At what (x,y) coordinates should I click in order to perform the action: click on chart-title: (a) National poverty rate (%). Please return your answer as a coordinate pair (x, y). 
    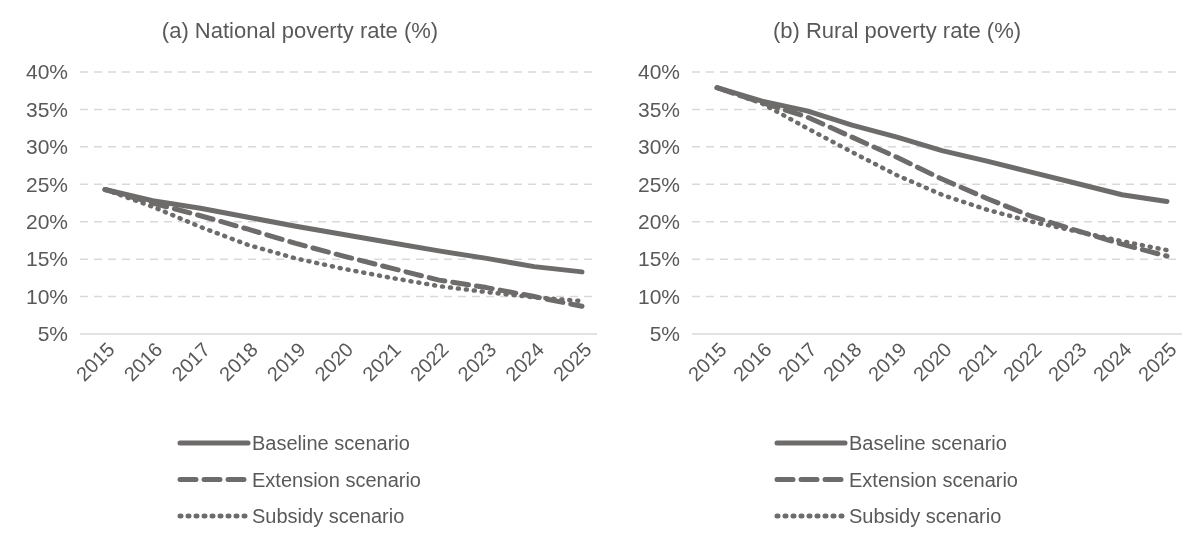
    Looking at the image, I should click on (300, 30).